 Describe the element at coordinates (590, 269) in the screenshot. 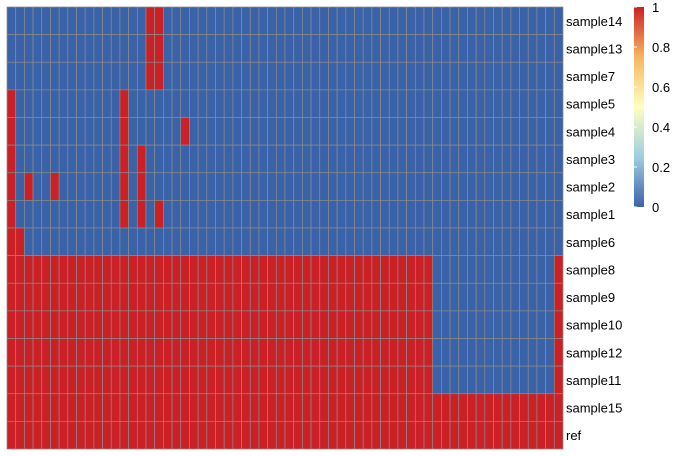

I see `row-label: sample8` at that location.